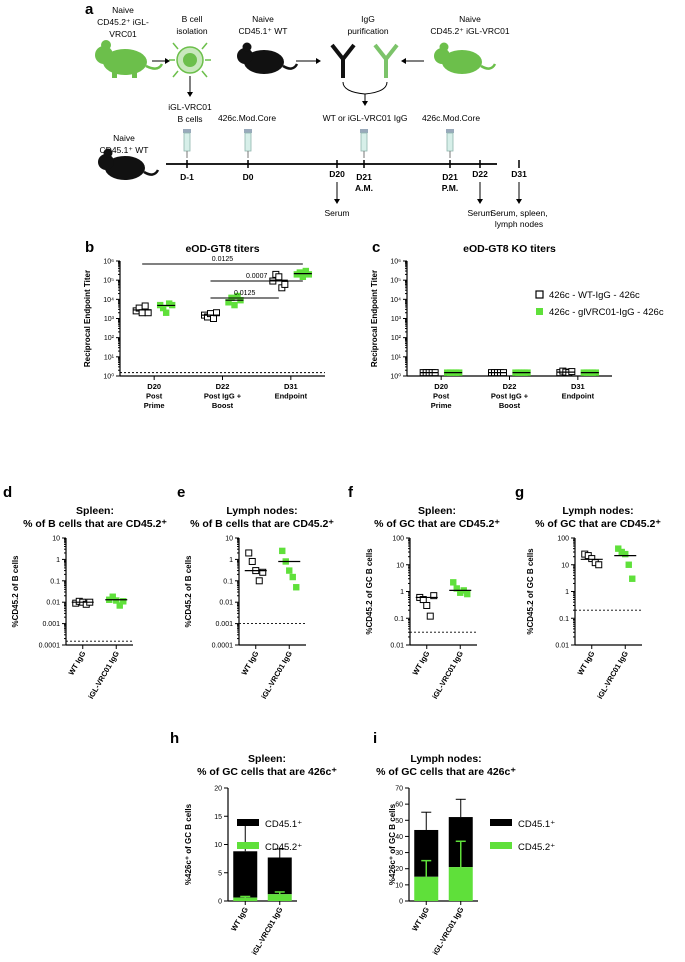  I want to click on y-tick-label: 0.1, so click(564, 619).